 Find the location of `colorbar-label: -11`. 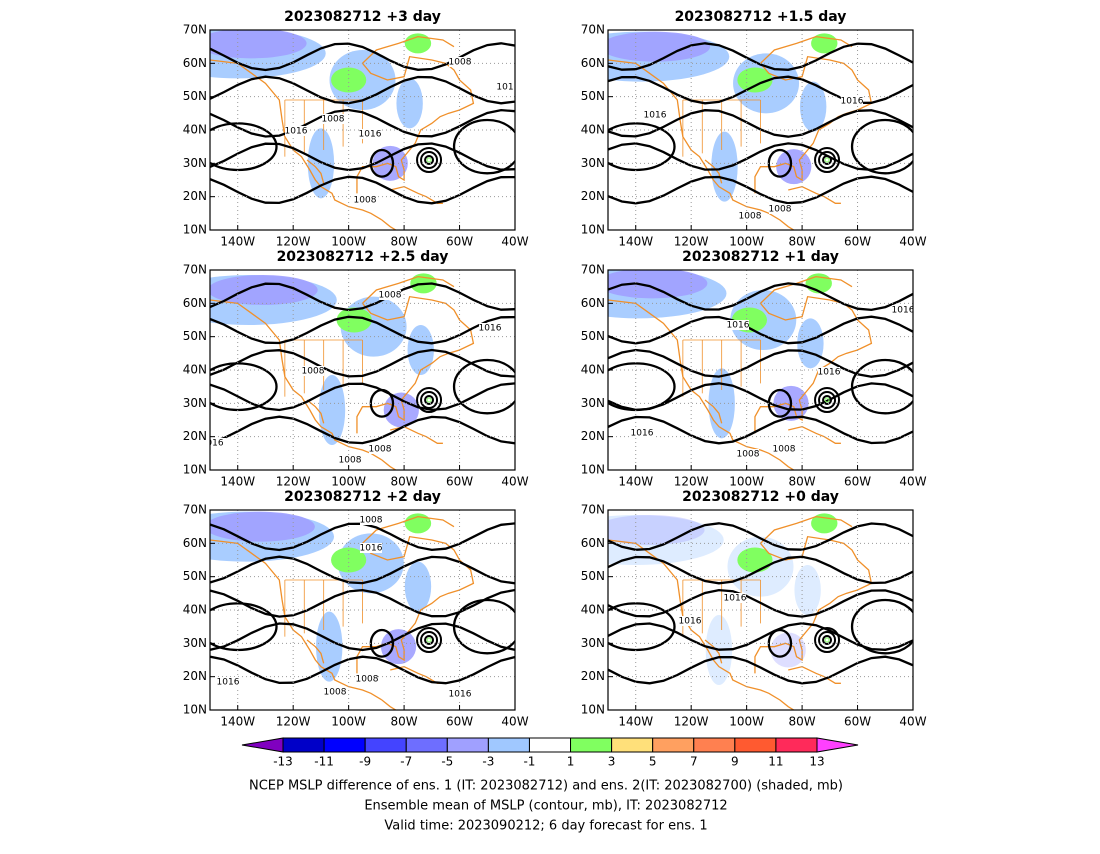

colorbar-label: -11 is located at coordinates (324, 762).